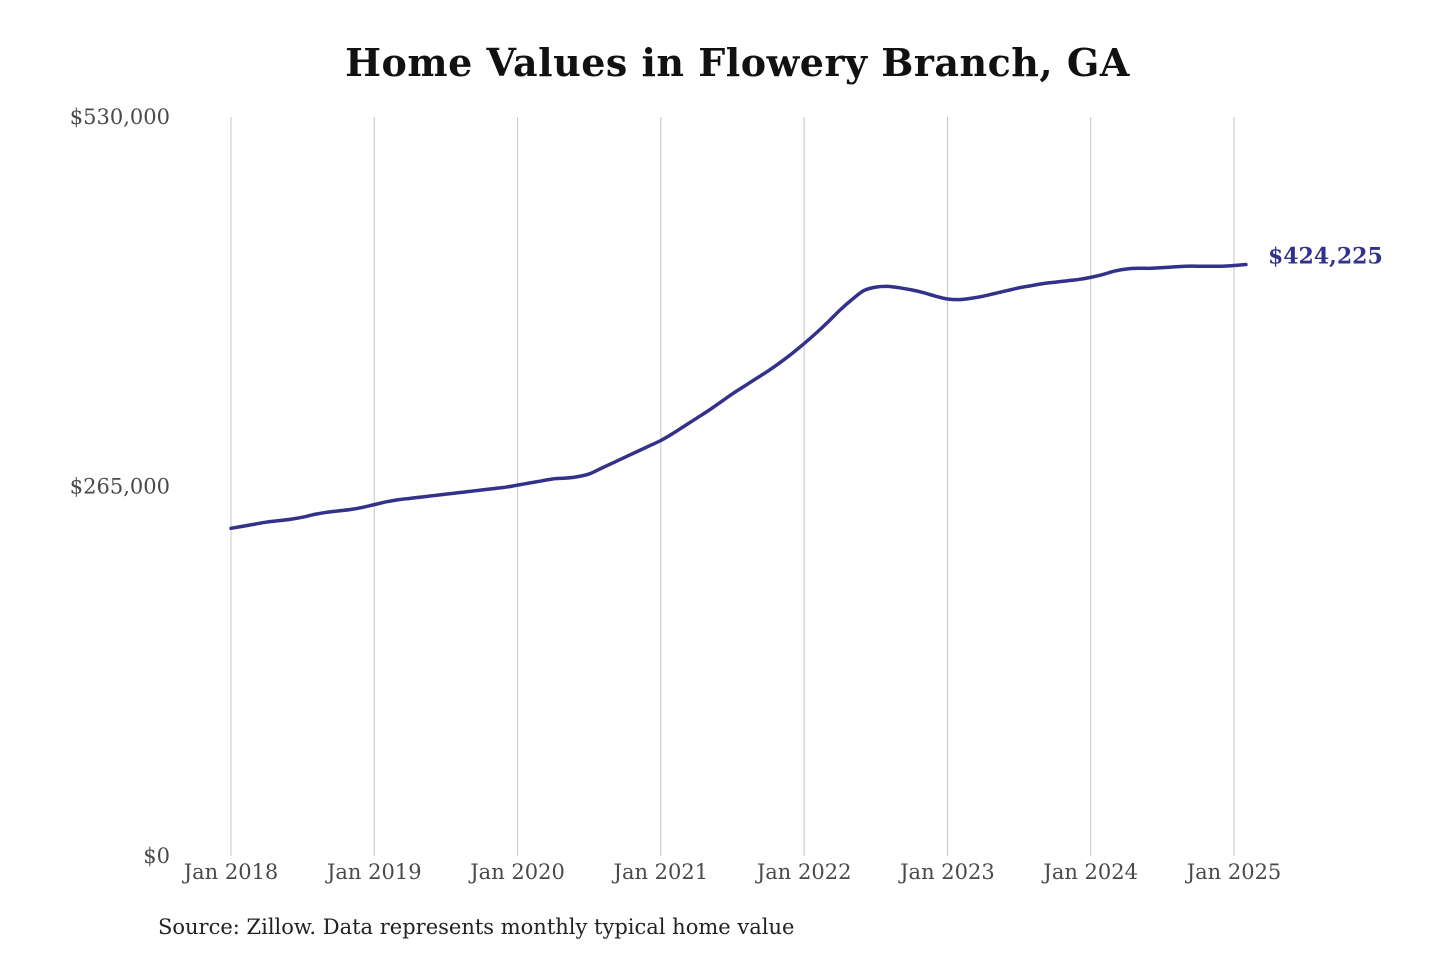 The image size is (1440, 960). I want to click on x-tick-label: Jan 2024, so click(1089, 872).